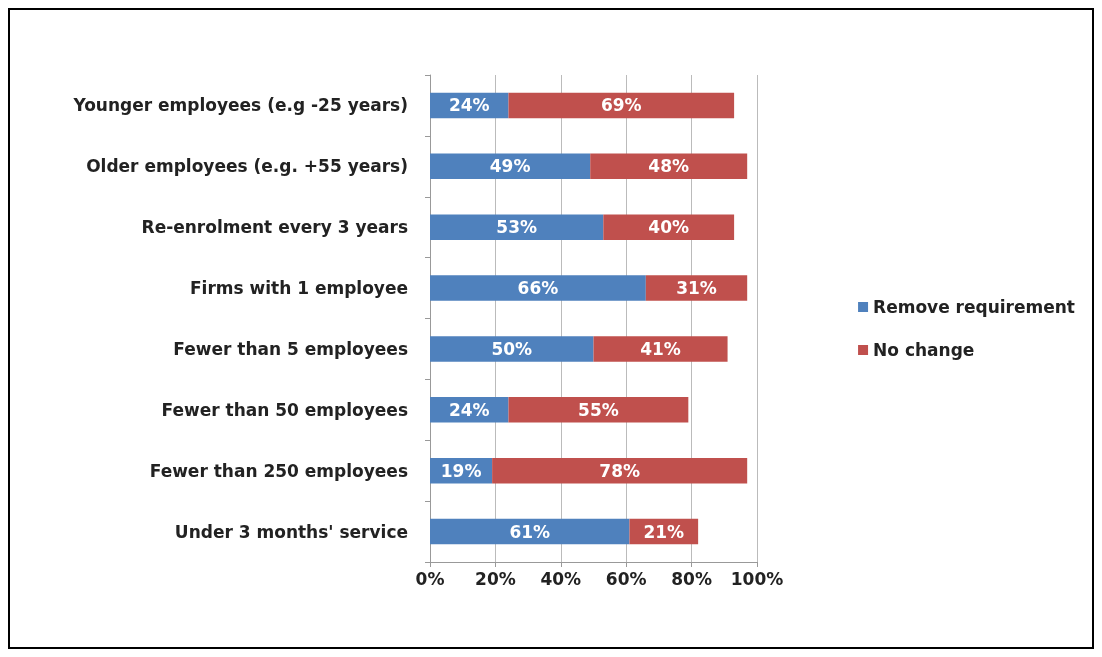  I want to click on y-tick-label: Firms with 1 employee, so click(298, 288).